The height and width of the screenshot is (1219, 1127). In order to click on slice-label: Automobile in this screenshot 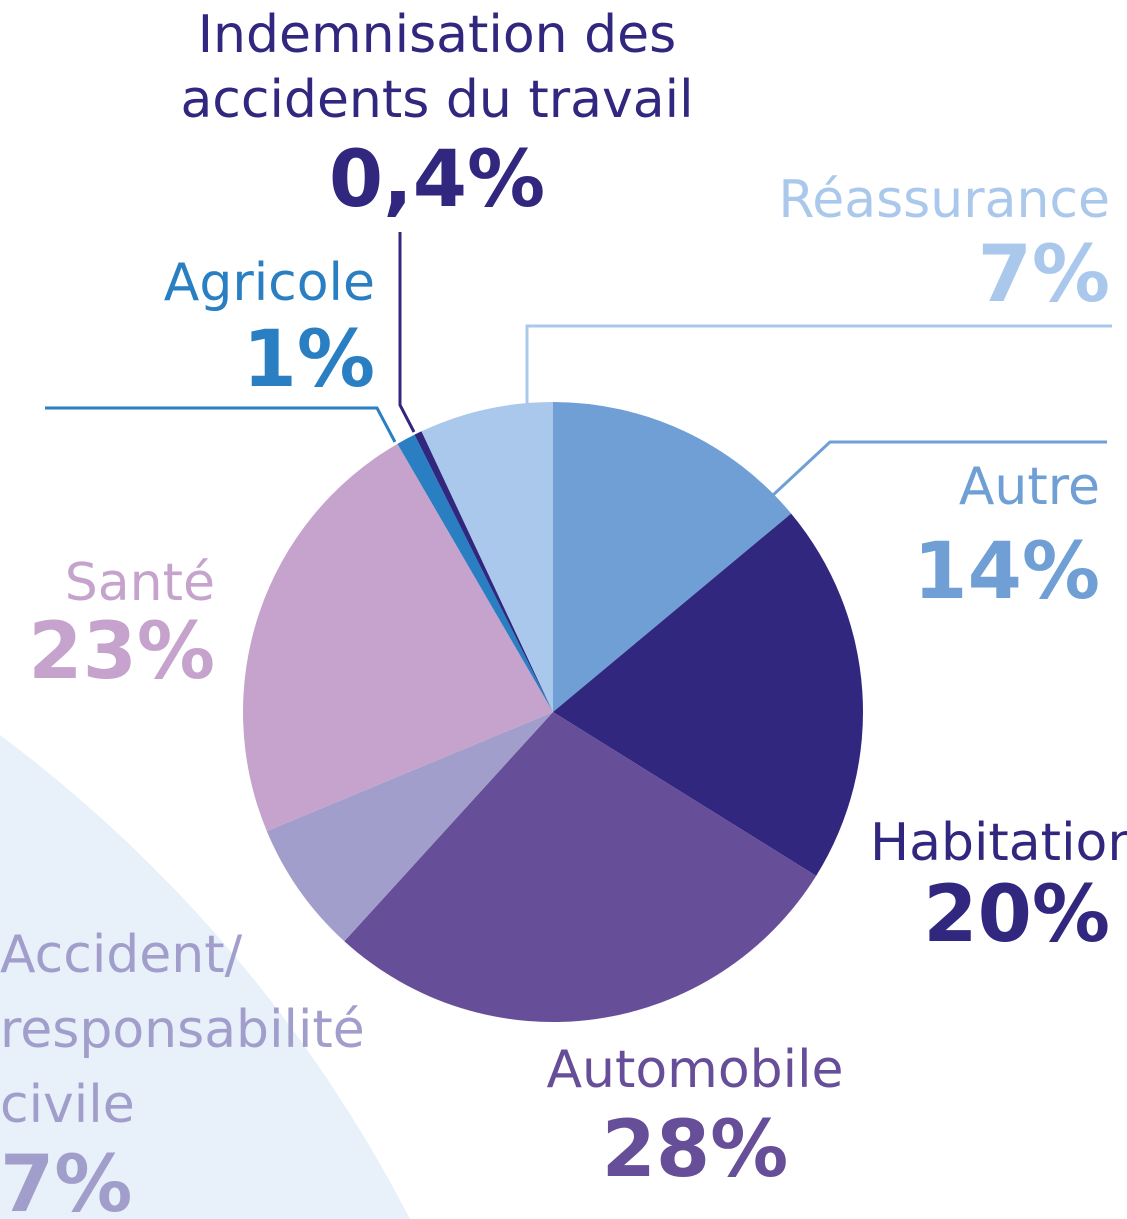, I will do `click(695, 1070)`.